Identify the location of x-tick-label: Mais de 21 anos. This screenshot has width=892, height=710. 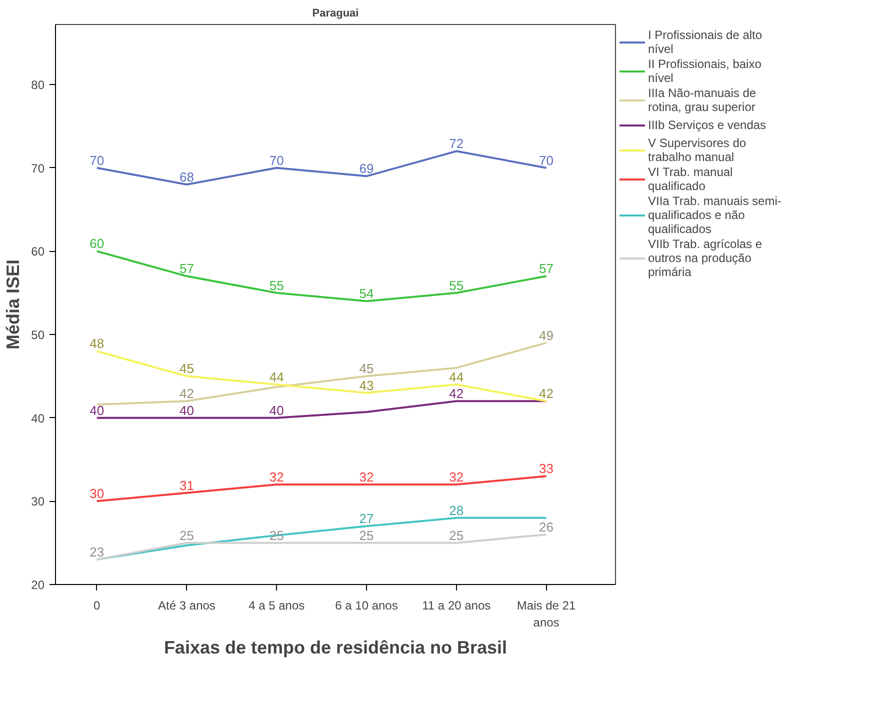
(546, 614).